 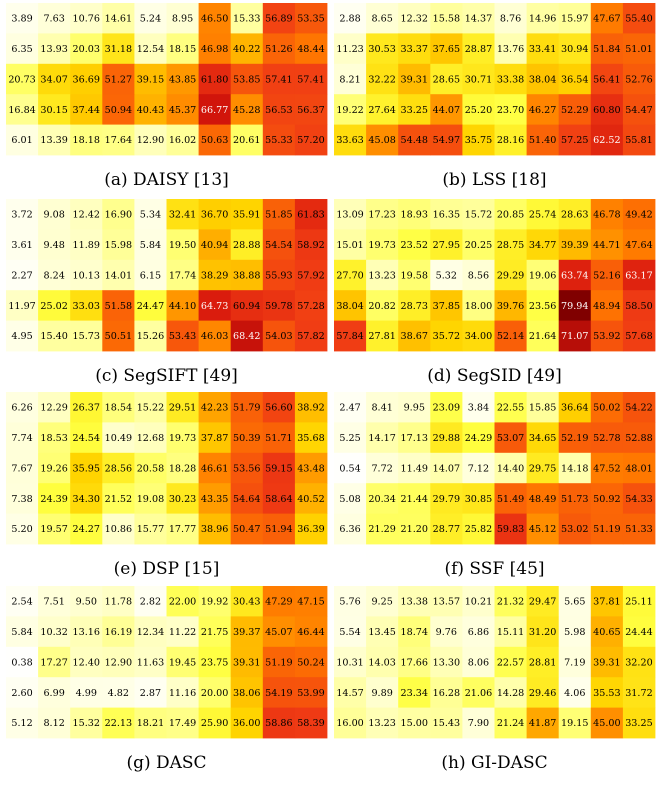 What do you see at coordinates (150, 275) in the screenshot?
I see `cell-value-label: 6.15` at bounding box center [150, 275].